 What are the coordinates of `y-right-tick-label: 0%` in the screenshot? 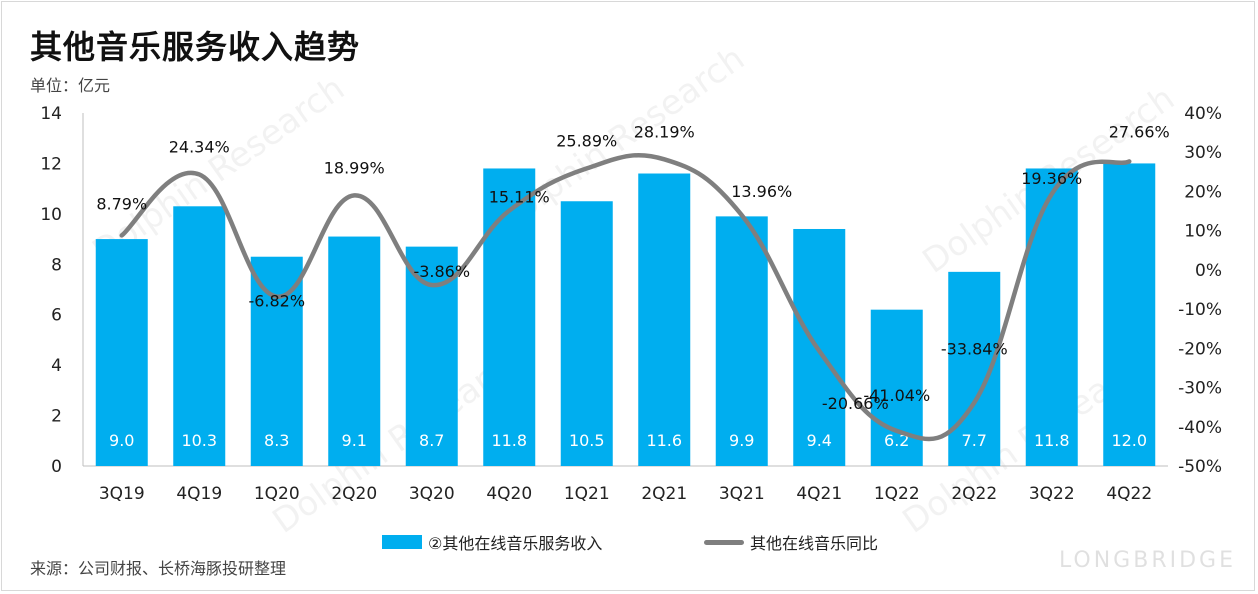 It's located at (1208, 271).